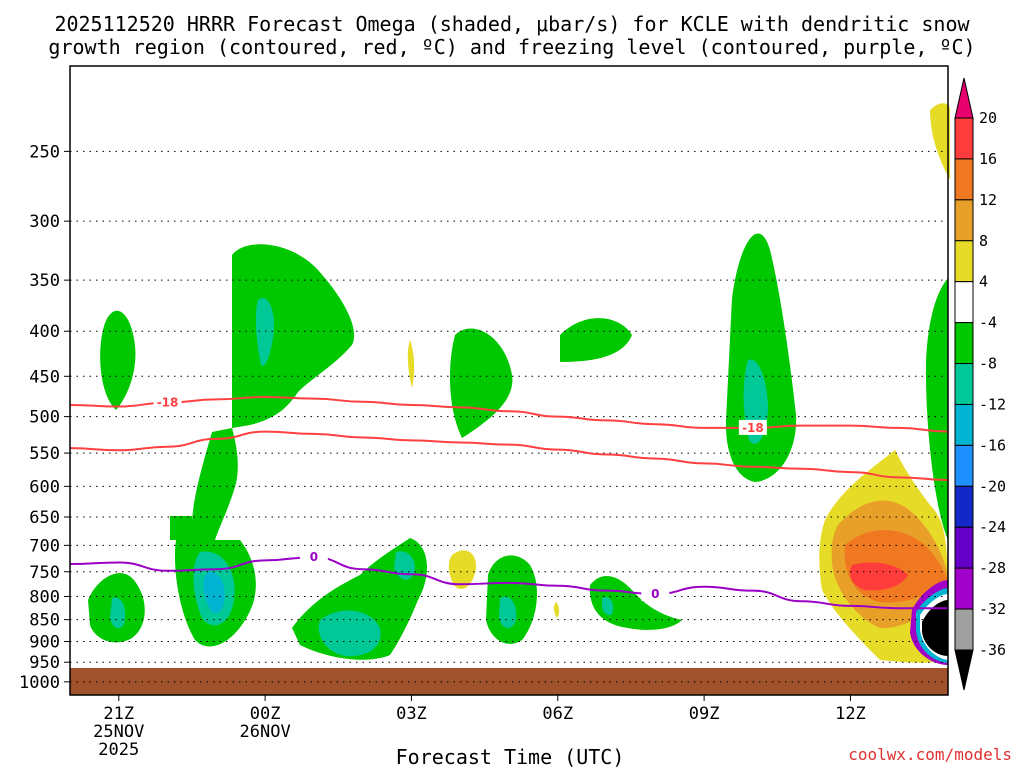 The height and width of the screenshot is (768, 1024). Describe the element at coordinates (992, 445) in the screenshot. I see `colorbar-tick-label: -16` at that location.